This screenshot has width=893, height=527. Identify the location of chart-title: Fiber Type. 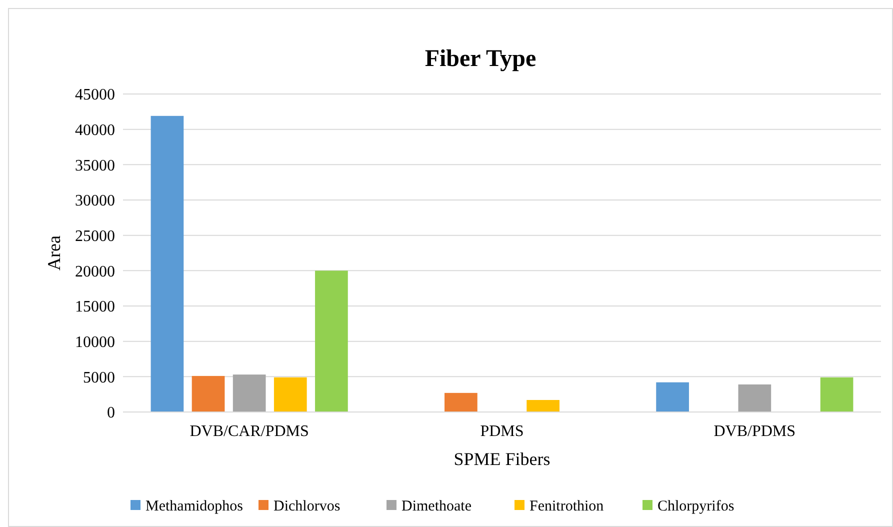
(480, 59).